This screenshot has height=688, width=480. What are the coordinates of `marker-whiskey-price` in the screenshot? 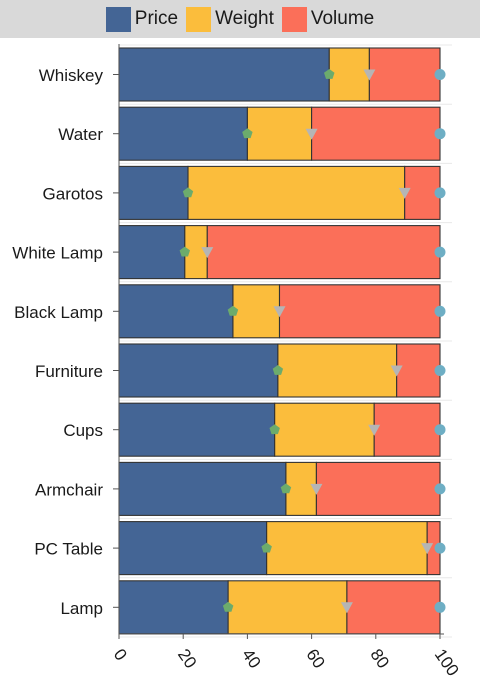 It's located at (329, 74).